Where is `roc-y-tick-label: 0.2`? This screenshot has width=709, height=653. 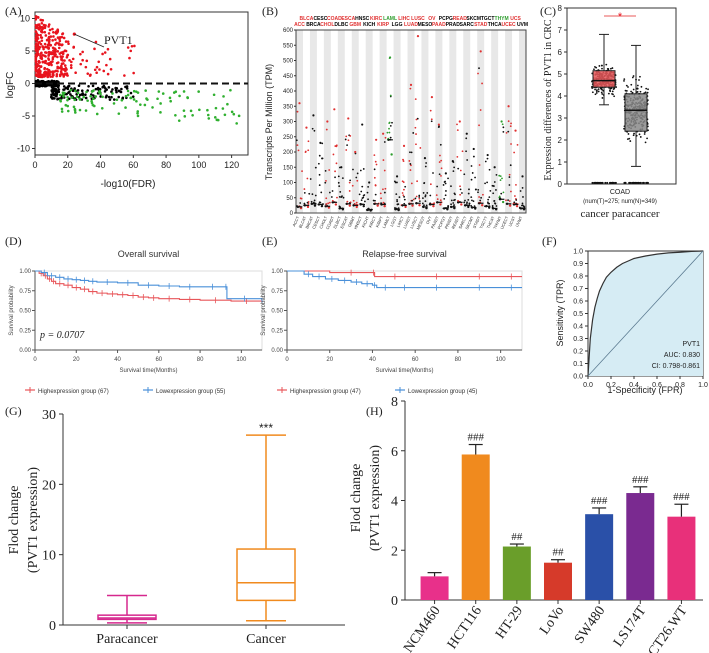
roc-y-tick-label: 0.2 is located at coordinates (578, 352).